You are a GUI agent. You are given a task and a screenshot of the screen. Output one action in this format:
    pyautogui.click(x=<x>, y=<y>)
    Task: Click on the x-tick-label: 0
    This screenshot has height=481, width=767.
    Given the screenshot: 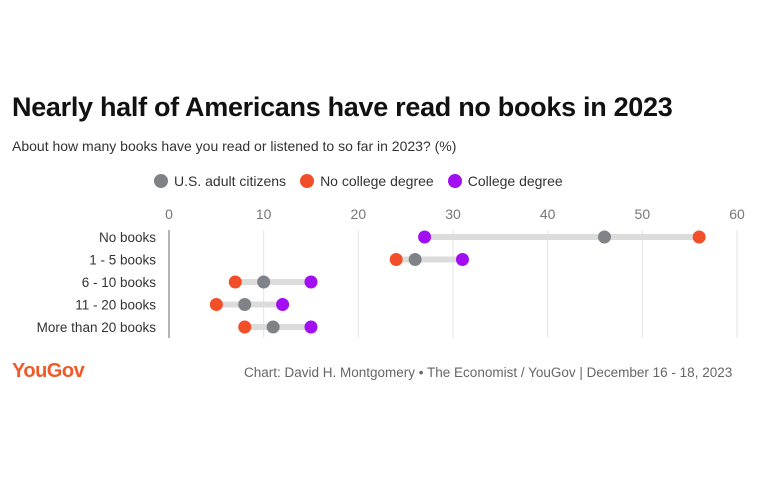 What is the action you would take?
    pyautogui.click(x=169, y=214)
    